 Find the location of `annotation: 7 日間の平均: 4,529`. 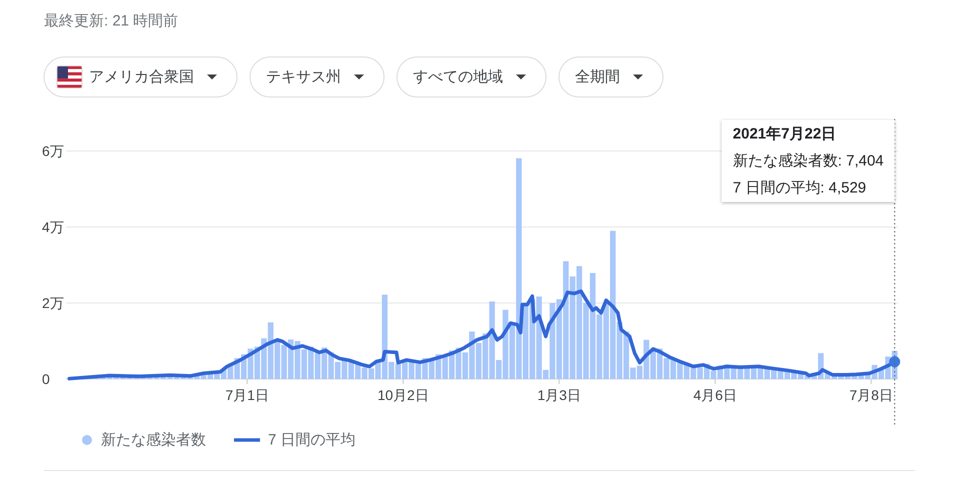

annotation: 7 日間の平均: 4,529 is located at coordinates (799, 188).